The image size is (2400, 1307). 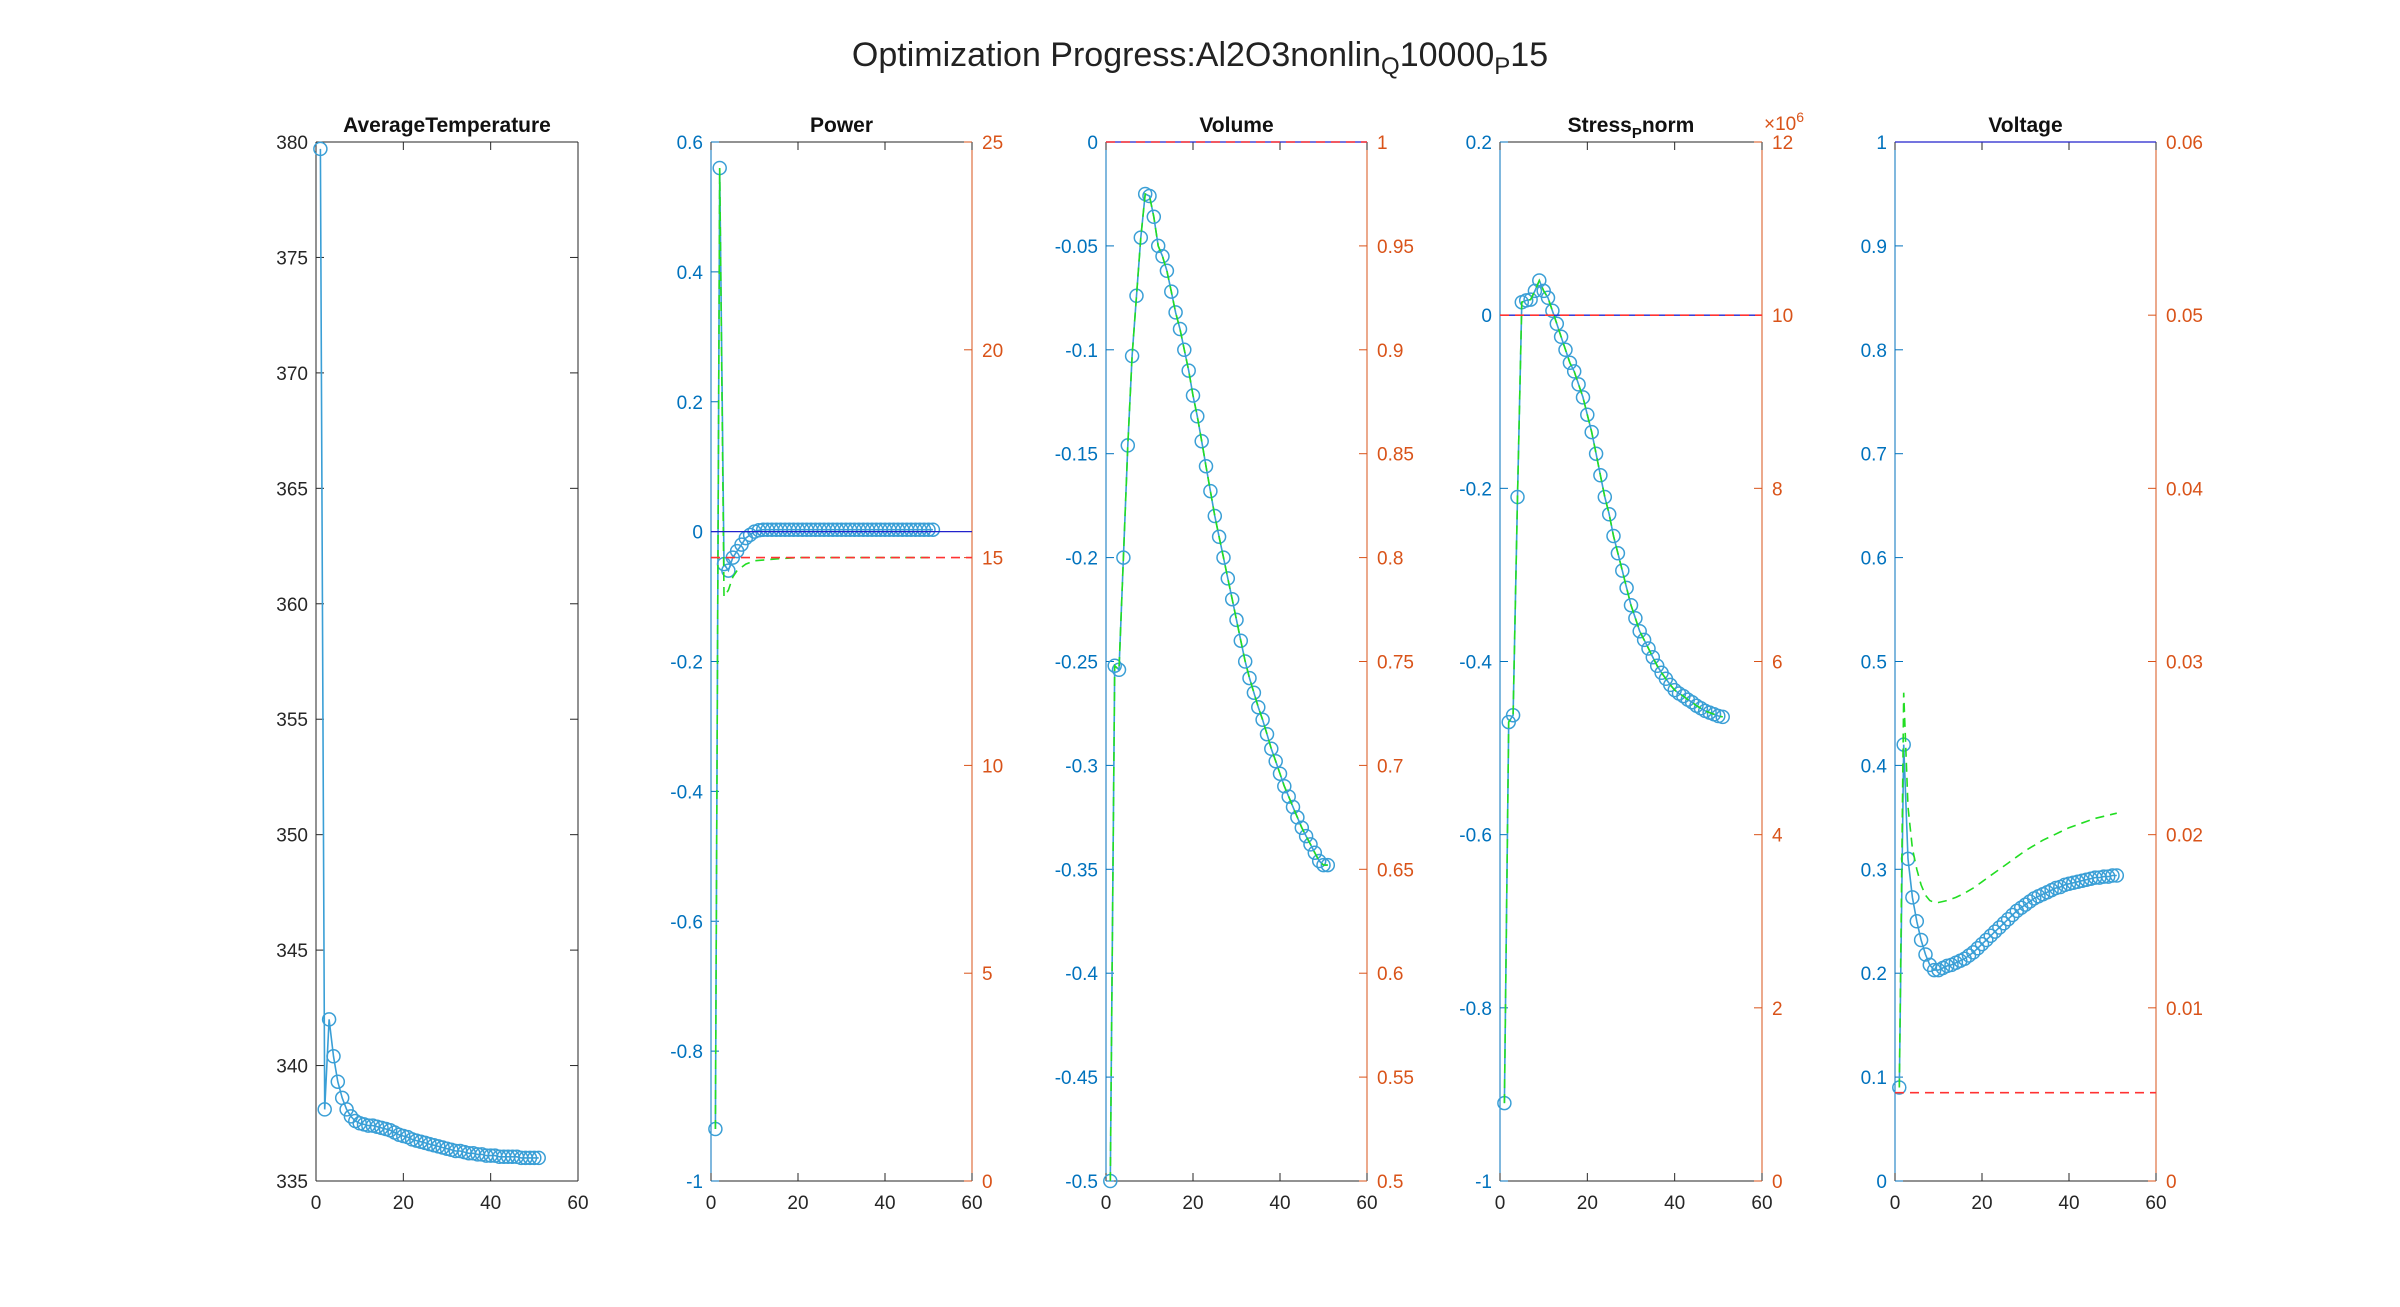 What do you see at coordinates (1475, 663) in the screenshot?
I see `y-tick-label: -0.4` at bounding box center [1475, 663].